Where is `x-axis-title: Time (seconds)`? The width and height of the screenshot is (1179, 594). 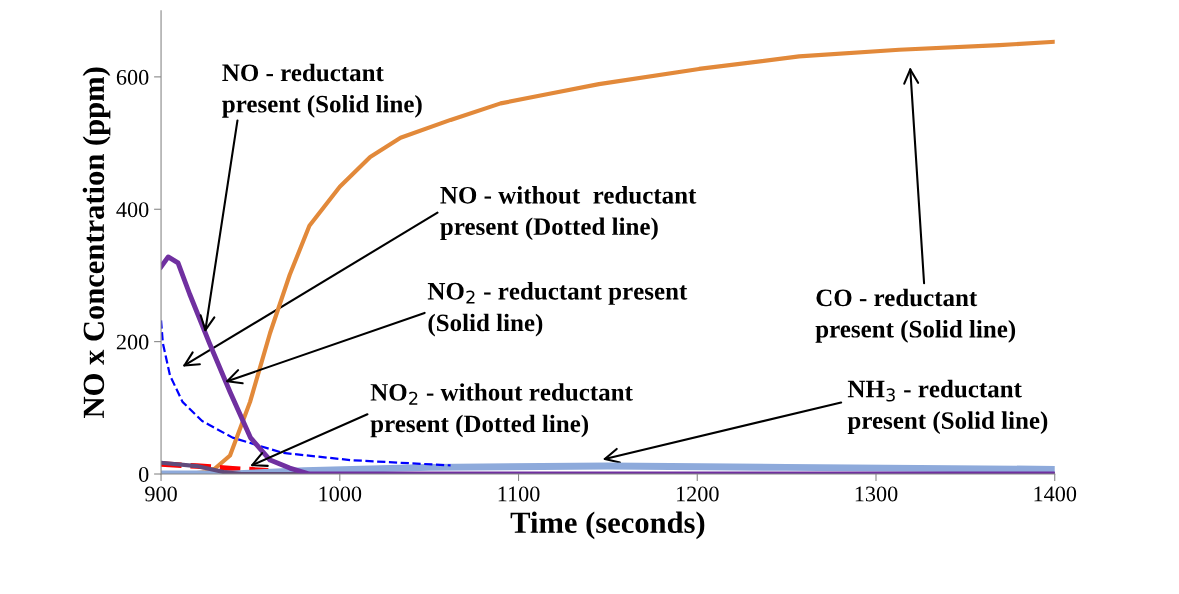 x-axis-title: Time (seconds) is located at coordinates (607, 525).